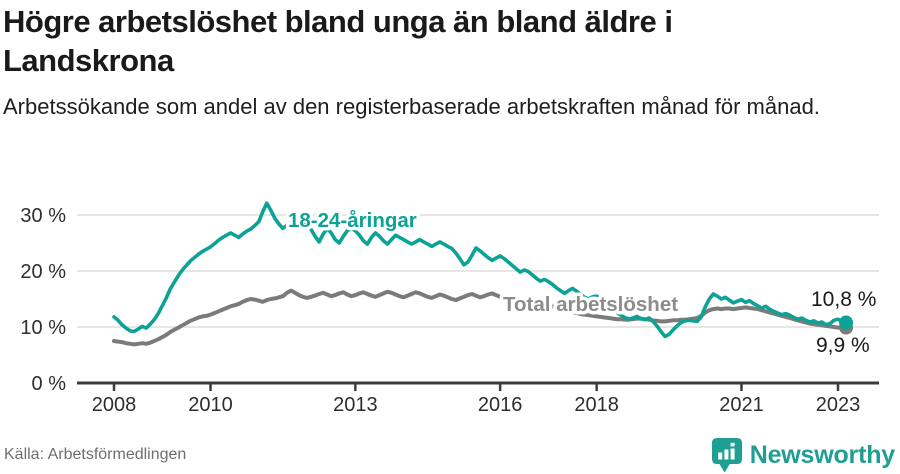 This screenshot has width=900, height=474. I want to click on newsworthy-badge-icon, so click(726, 455).